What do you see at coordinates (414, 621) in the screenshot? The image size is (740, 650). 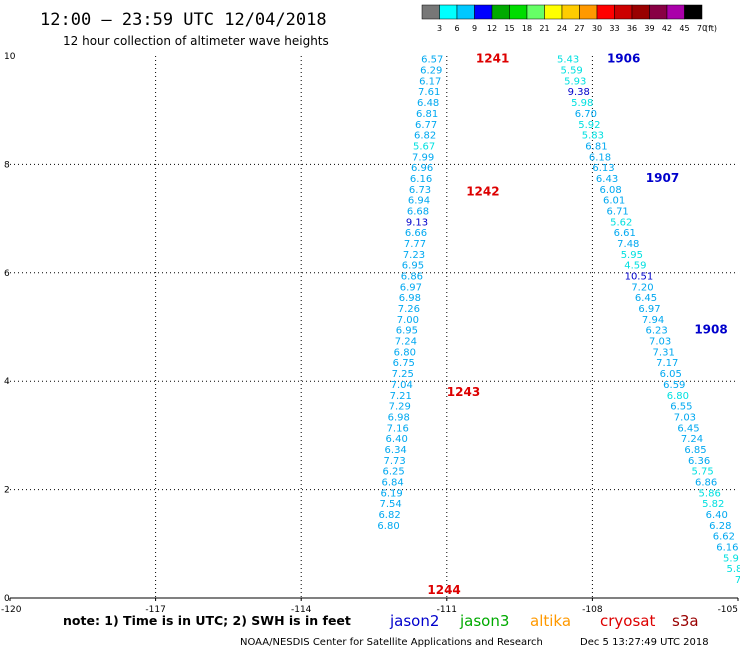 I see `satellite-legend-jason2: jason2` at bounding box center [414, 621].